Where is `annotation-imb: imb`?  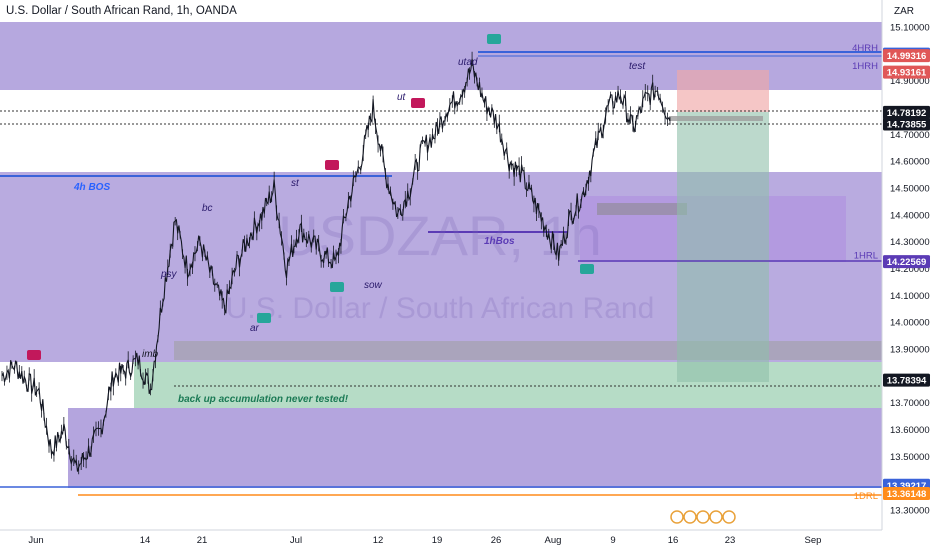 annotation-imb: imb is located at coordinates (150, 354).